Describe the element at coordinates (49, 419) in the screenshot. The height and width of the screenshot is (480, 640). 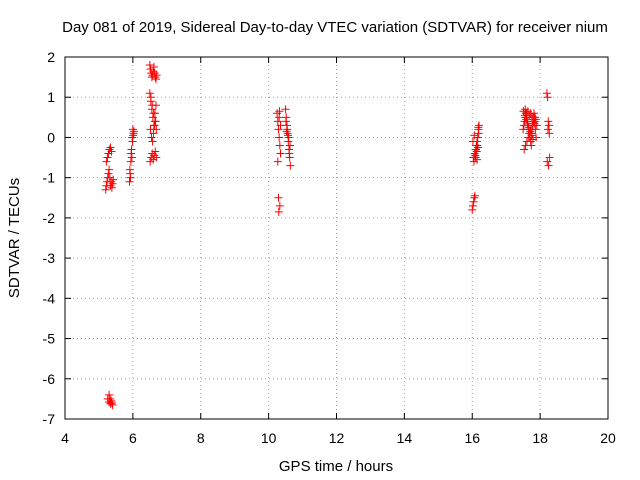
I see `y-tick-label-9: -7` at that location.